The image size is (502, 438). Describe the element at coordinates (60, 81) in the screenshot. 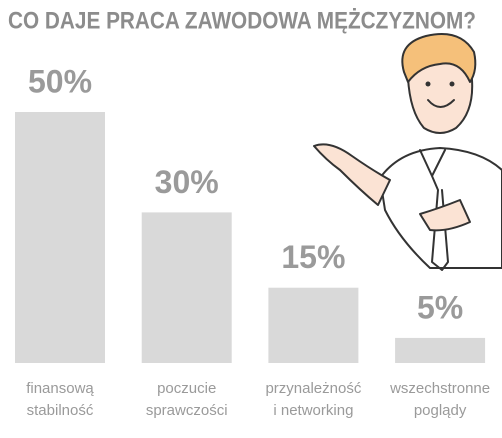

I see `value-label: 50%` at that location.